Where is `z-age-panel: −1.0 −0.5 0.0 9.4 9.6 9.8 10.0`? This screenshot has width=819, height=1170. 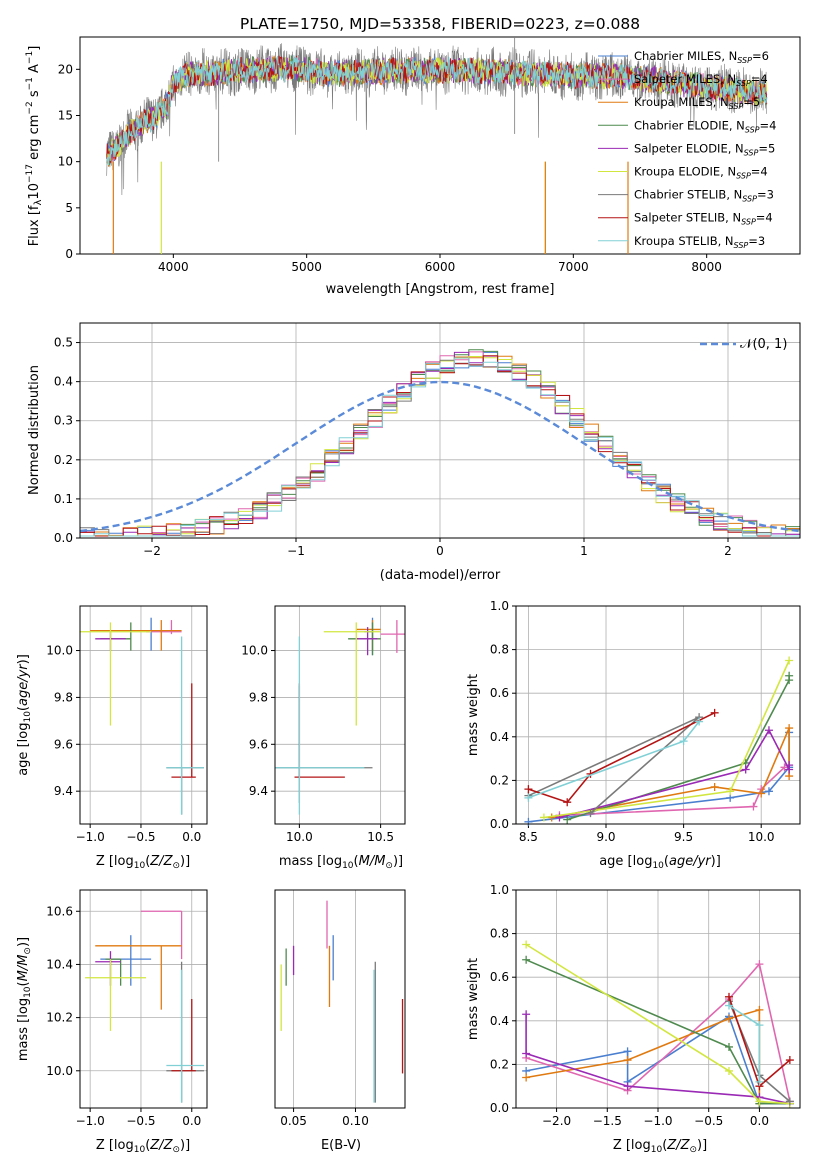
z-age-panel: −1.0 −0.5 0.0 9.4 9.6 9.8 10.0 is located at coordinates (127, 724).